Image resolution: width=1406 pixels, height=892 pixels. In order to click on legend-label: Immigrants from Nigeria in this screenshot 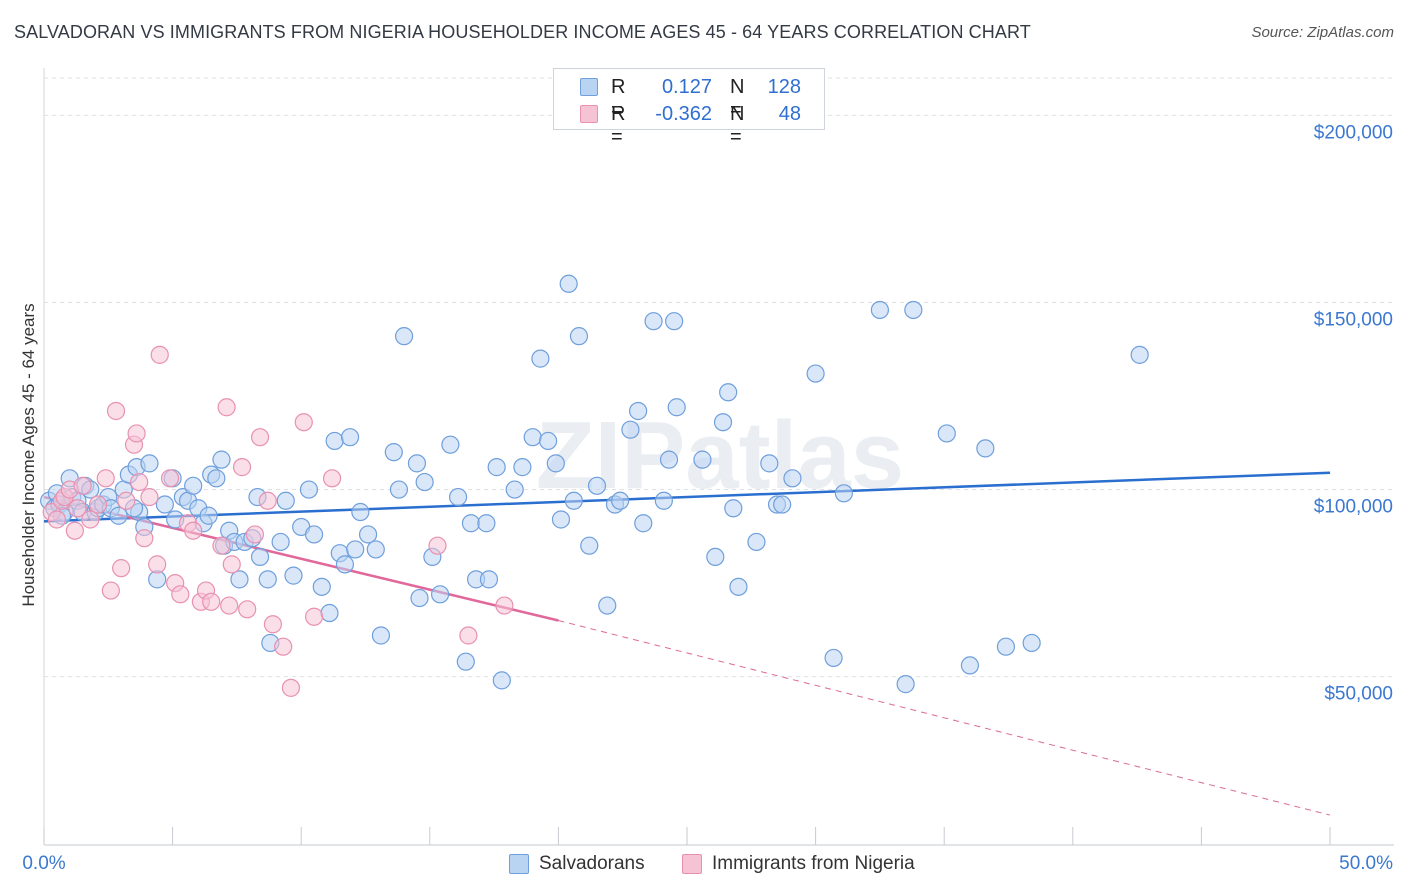, I will do `click(813, 863)`.